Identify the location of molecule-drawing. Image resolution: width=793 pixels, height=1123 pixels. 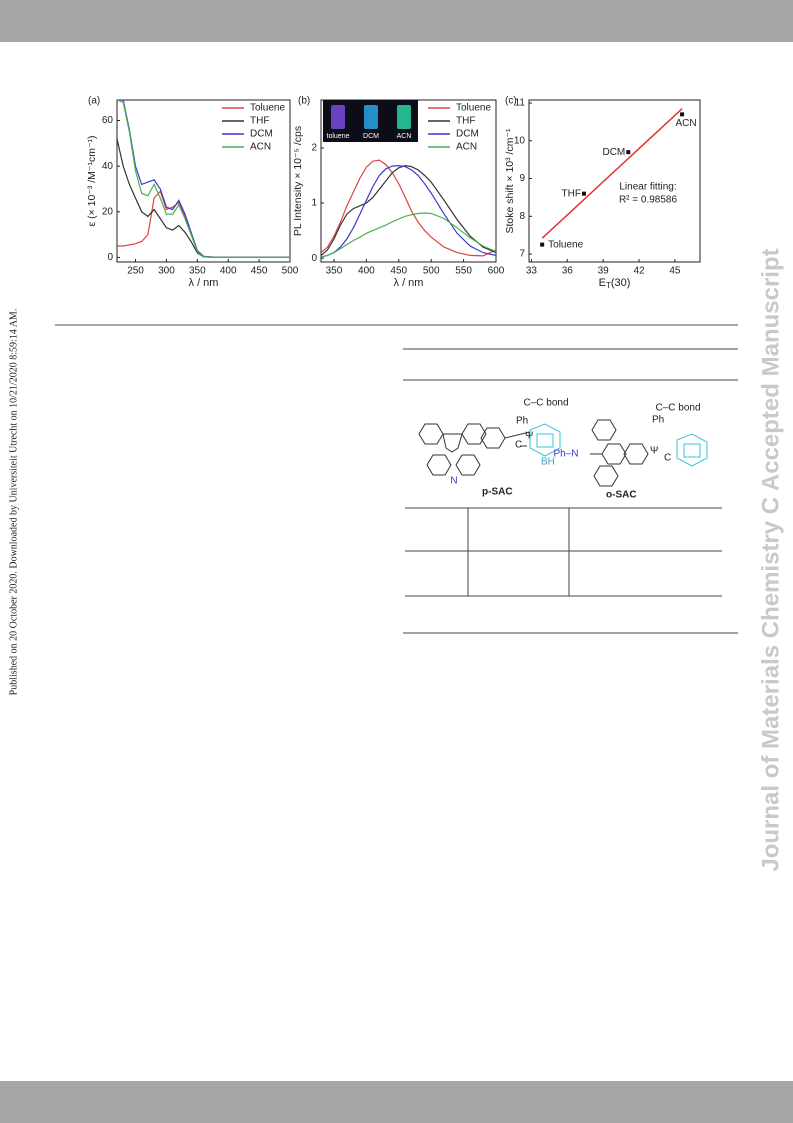
(533, 453).